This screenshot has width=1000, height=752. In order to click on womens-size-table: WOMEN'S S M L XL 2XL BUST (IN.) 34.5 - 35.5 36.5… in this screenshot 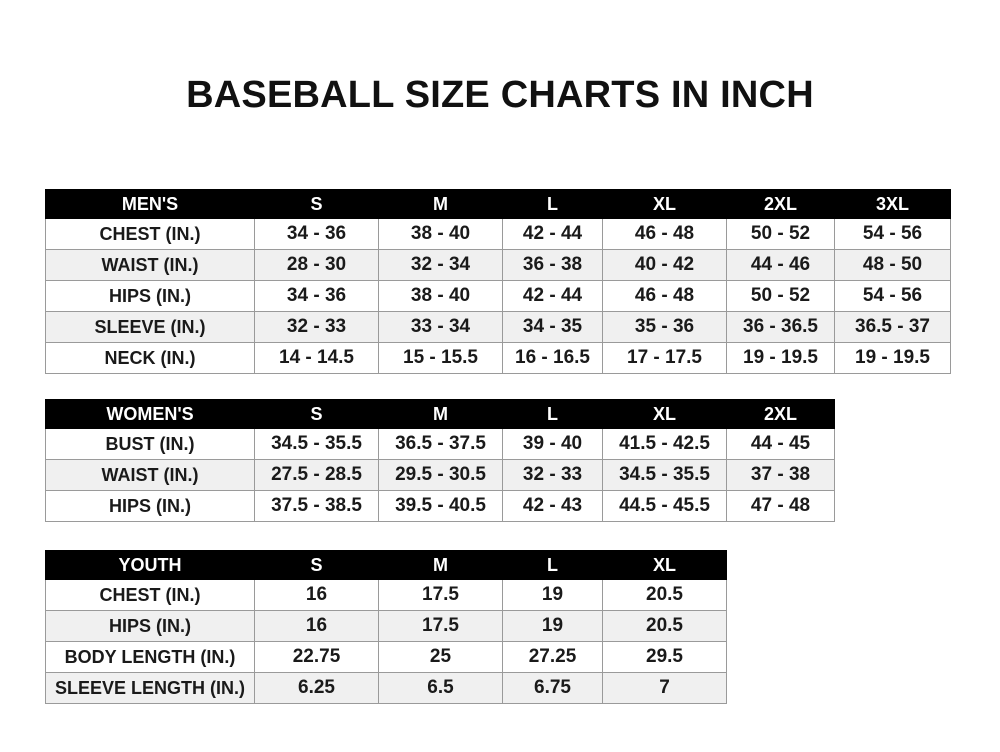, I will do `click(440, 460)`.